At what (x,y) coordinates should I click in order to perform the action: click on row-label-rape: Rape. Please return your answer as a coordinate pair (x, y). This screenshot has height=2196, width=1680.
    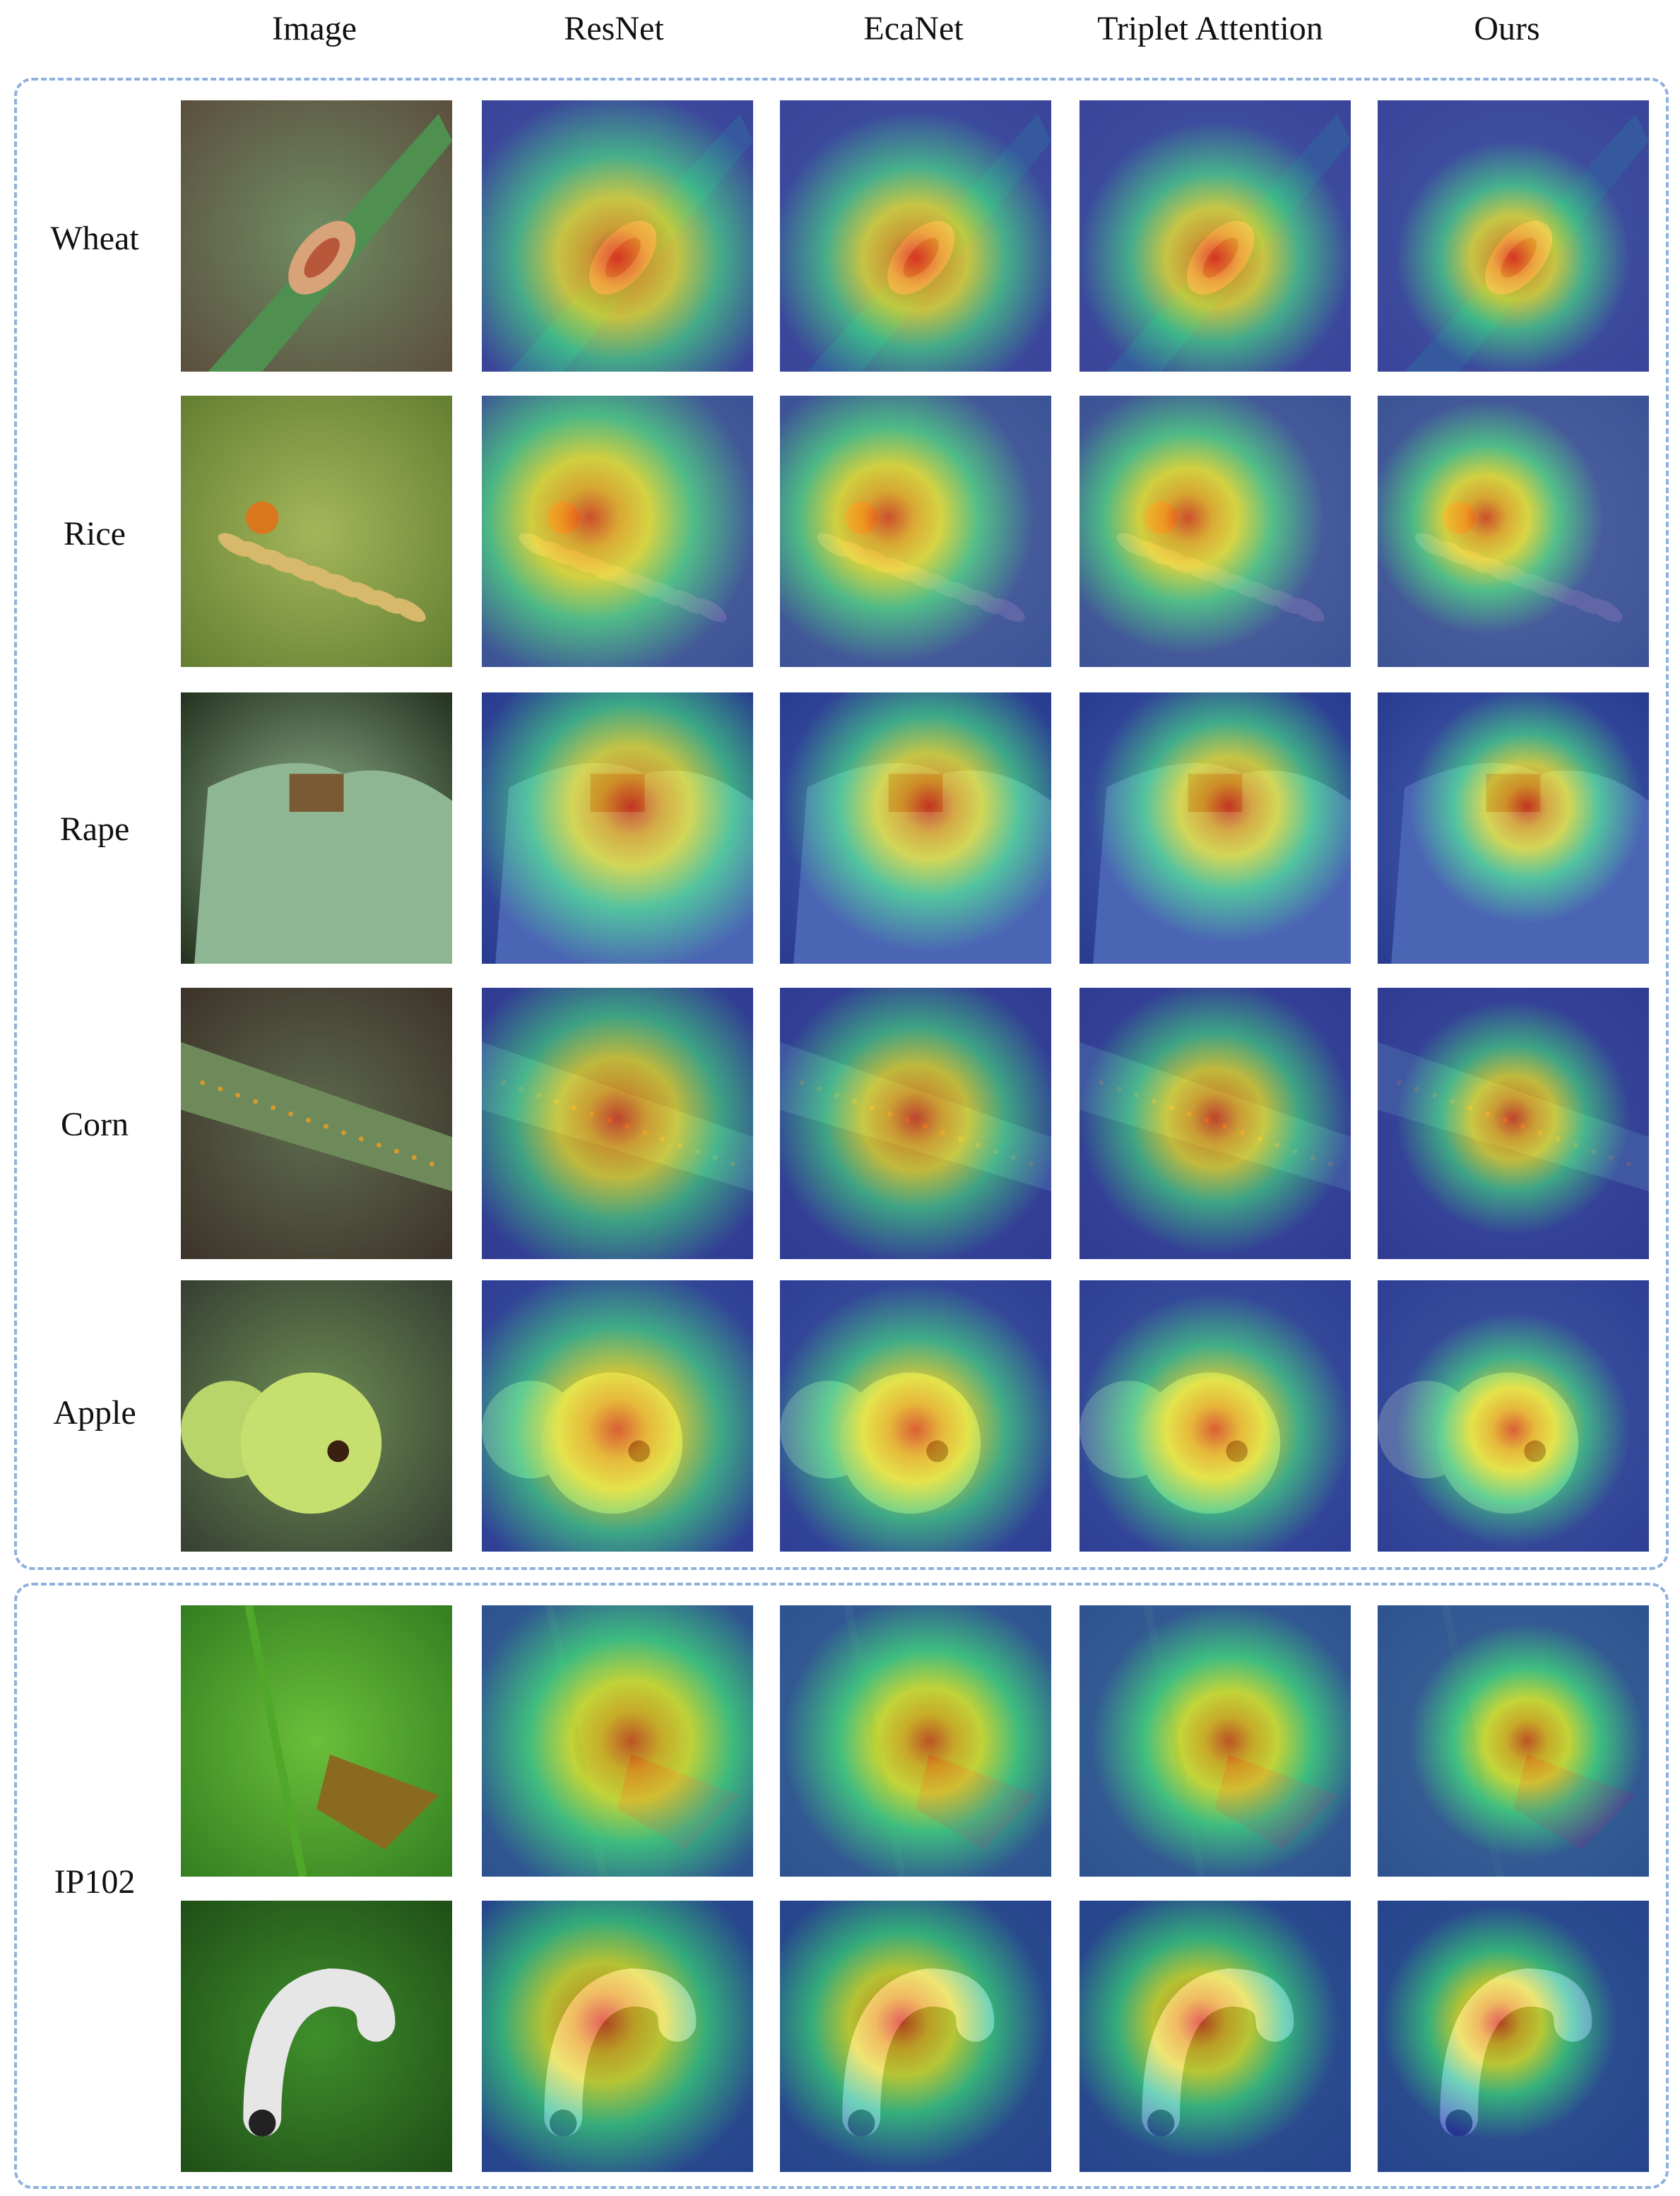
    Looking at the image, I should click on (95, 829).